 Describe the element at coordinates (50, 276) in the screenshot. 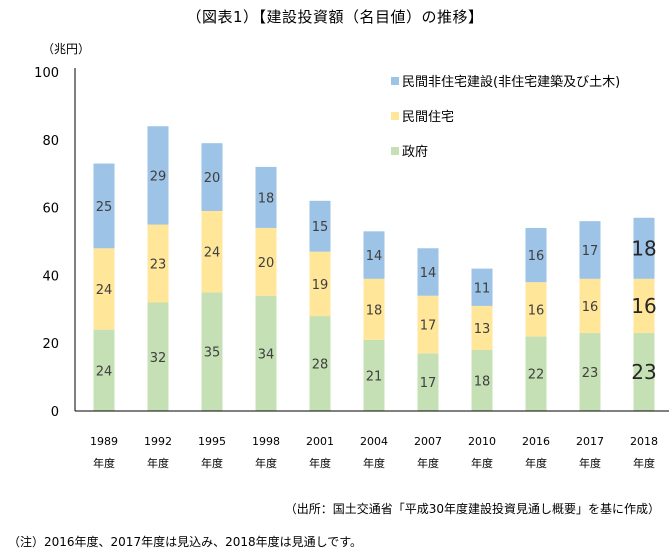

I see `y-tick-label: 40` at that location.